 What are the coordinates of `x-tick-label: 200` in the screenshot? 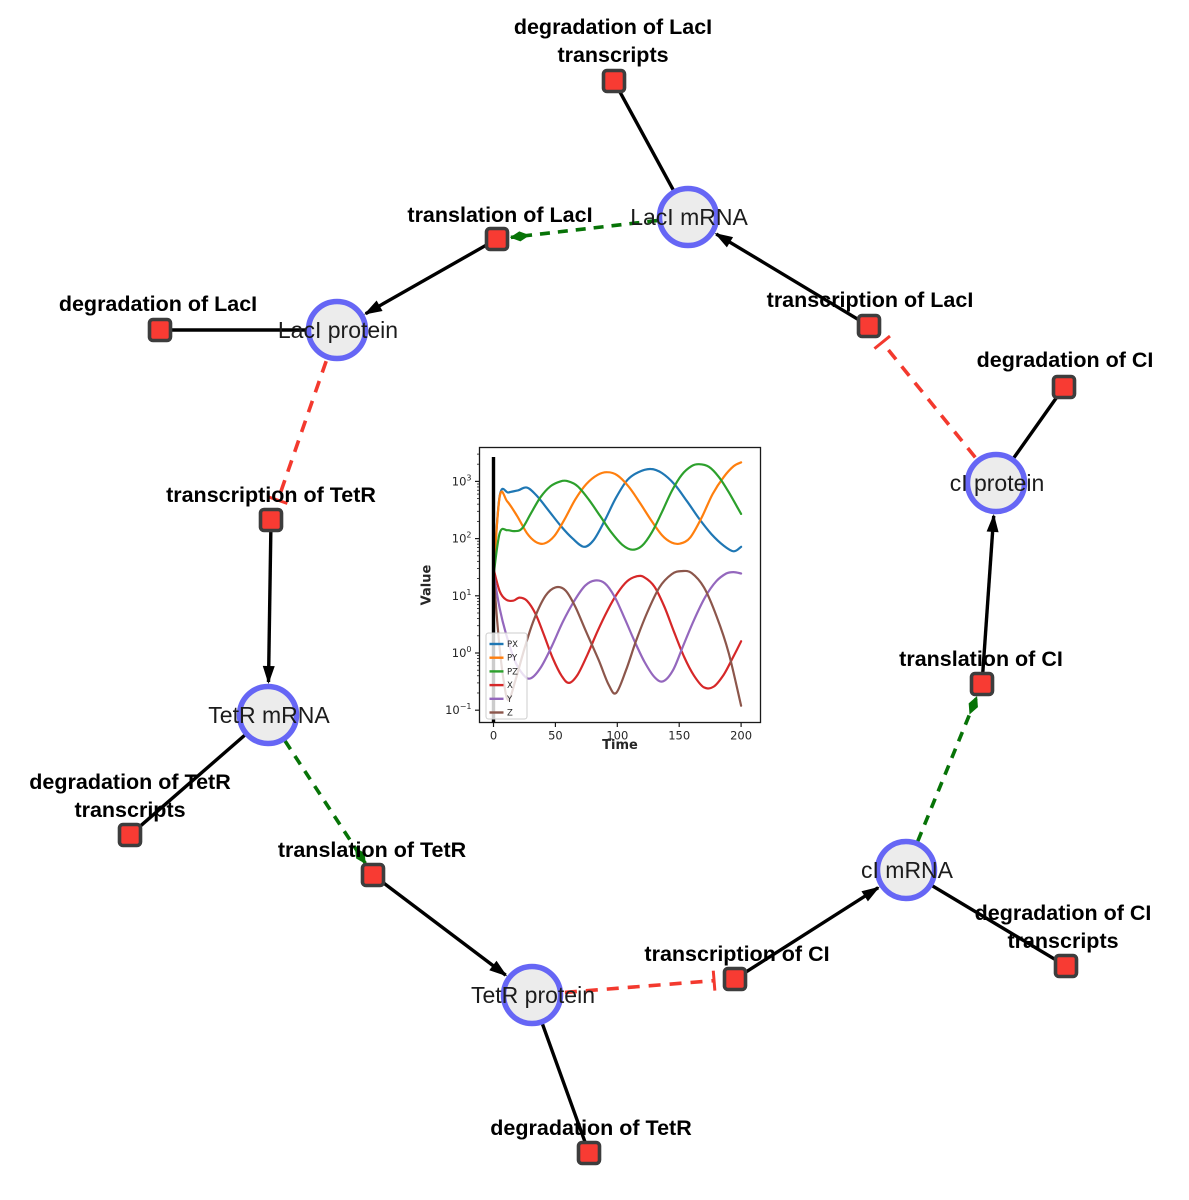 It's located at (741, 736).